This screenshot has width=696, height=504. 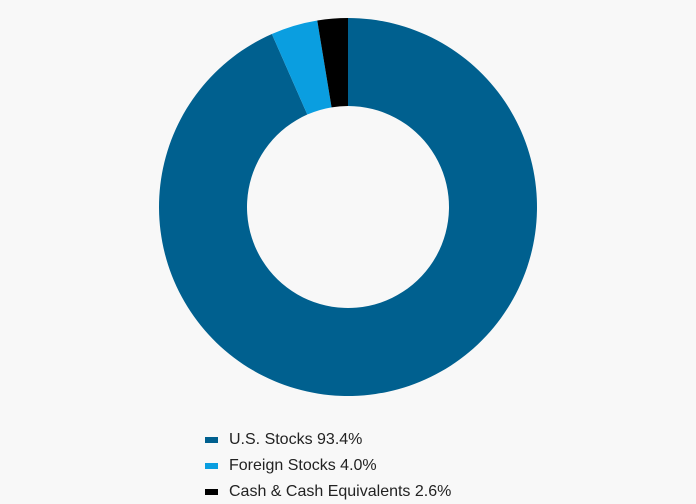 I want to click on legend-value: 93.4%, so click(x=339, y=439).